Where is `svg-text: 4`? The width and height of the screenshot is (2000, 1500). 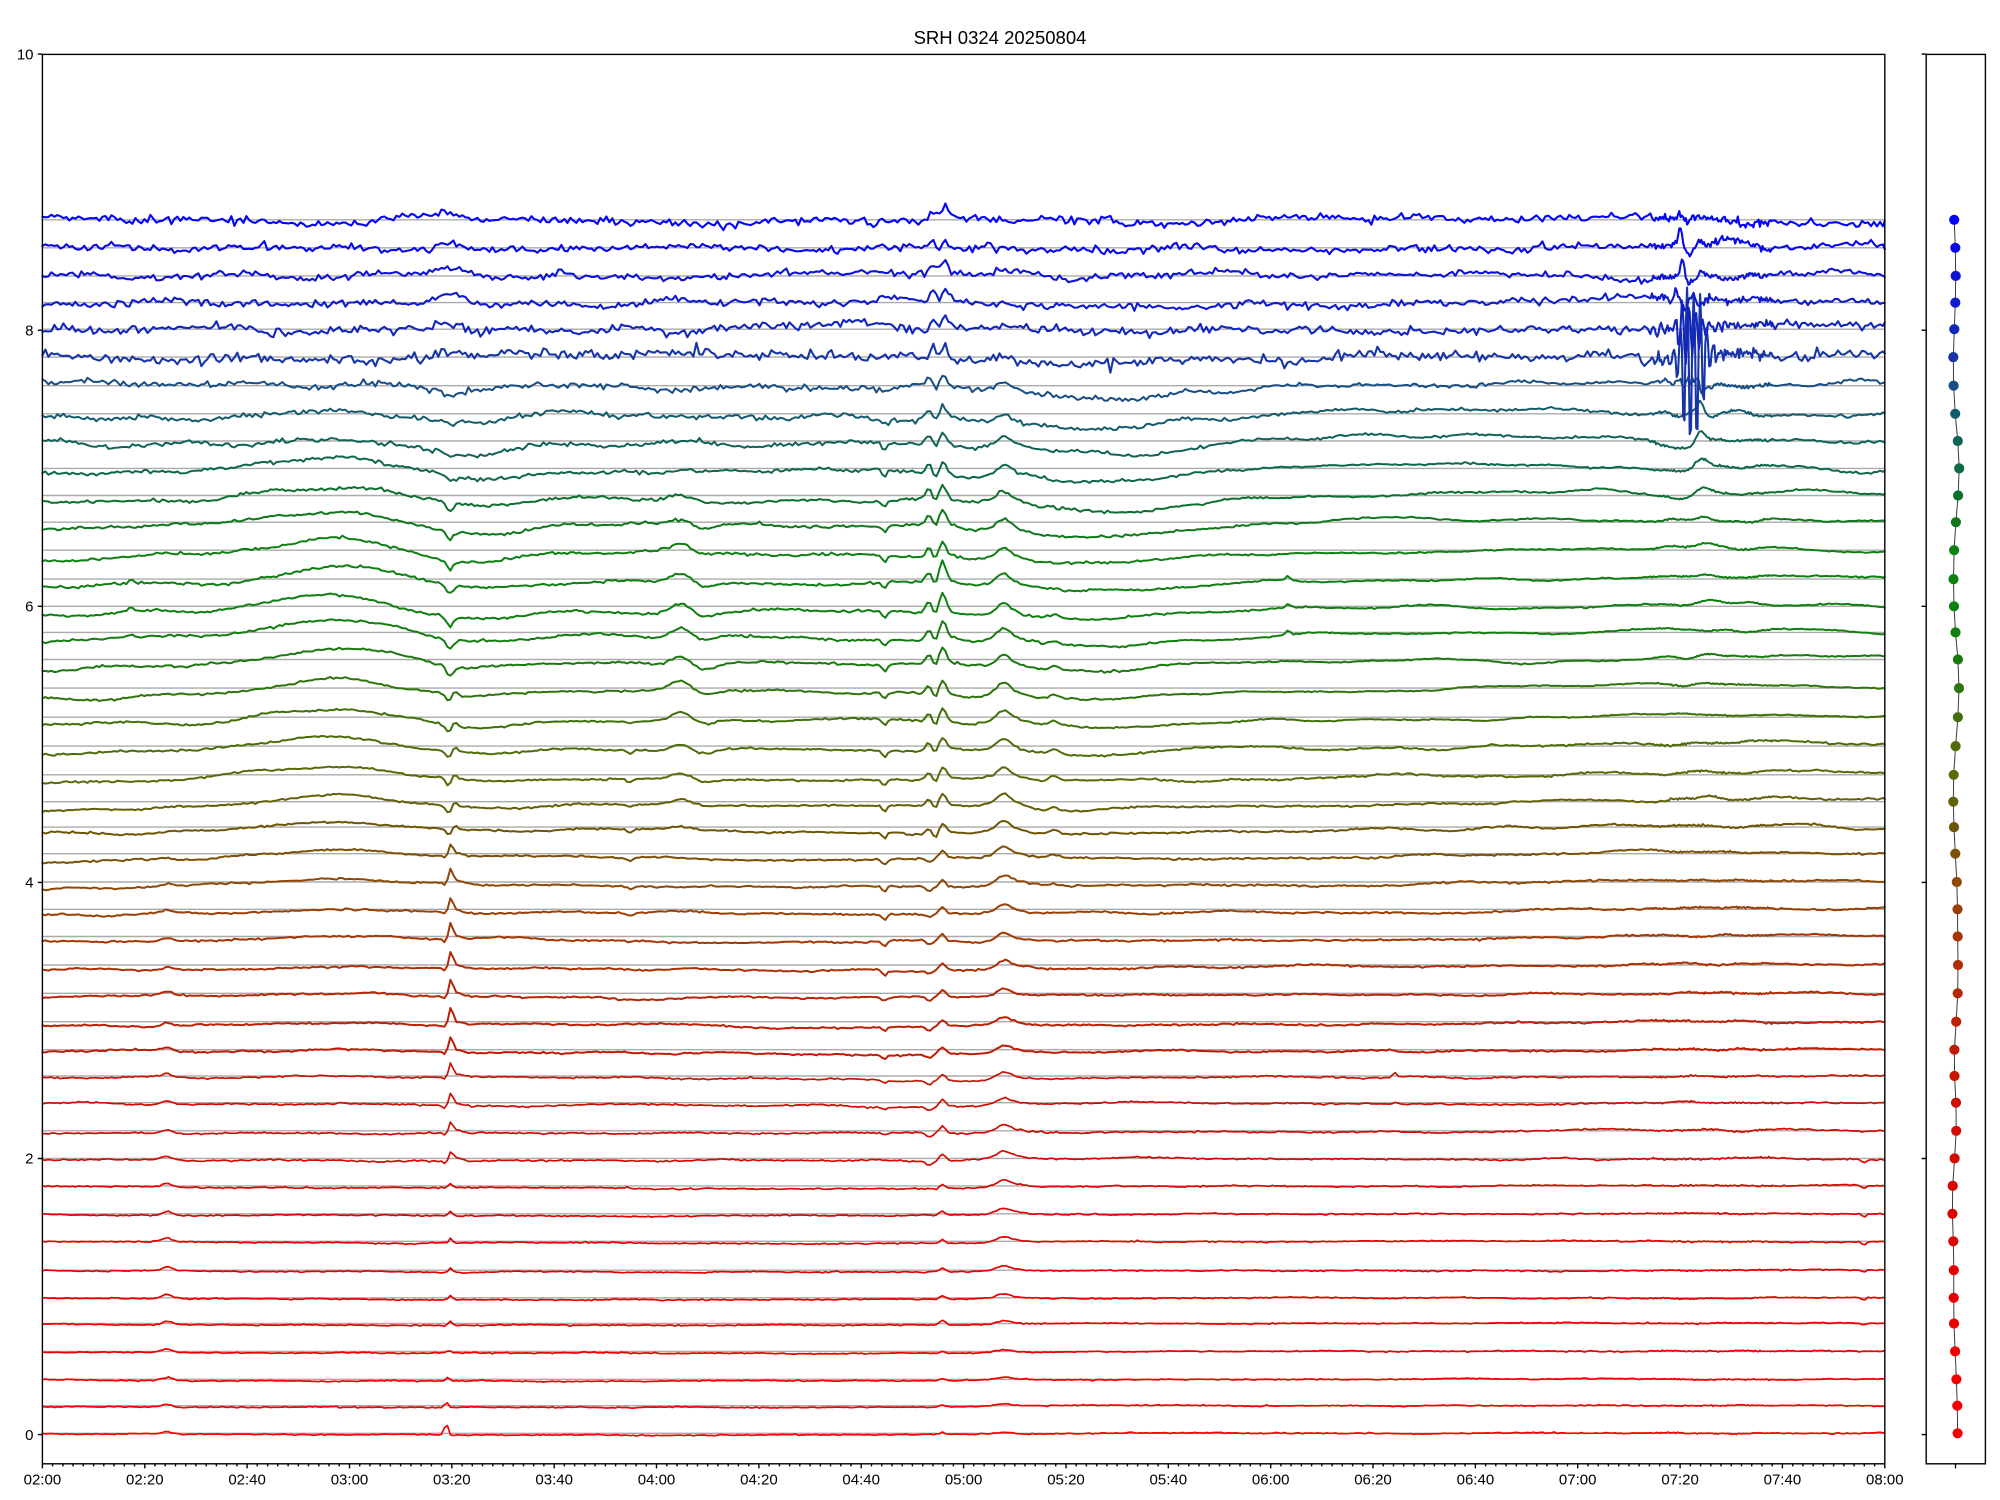 svg-text: 4 is located at coordinates (29, 883).